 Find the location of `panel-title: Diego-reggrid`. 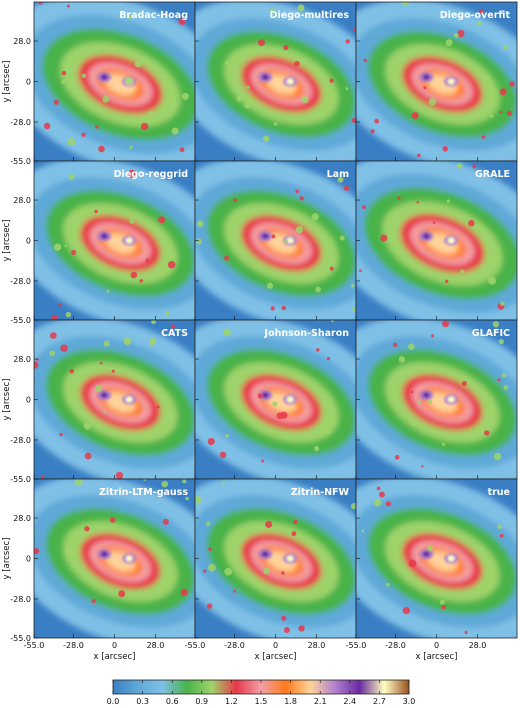

panel-title: Diego-reggrid is located at coordinates (151, 174).